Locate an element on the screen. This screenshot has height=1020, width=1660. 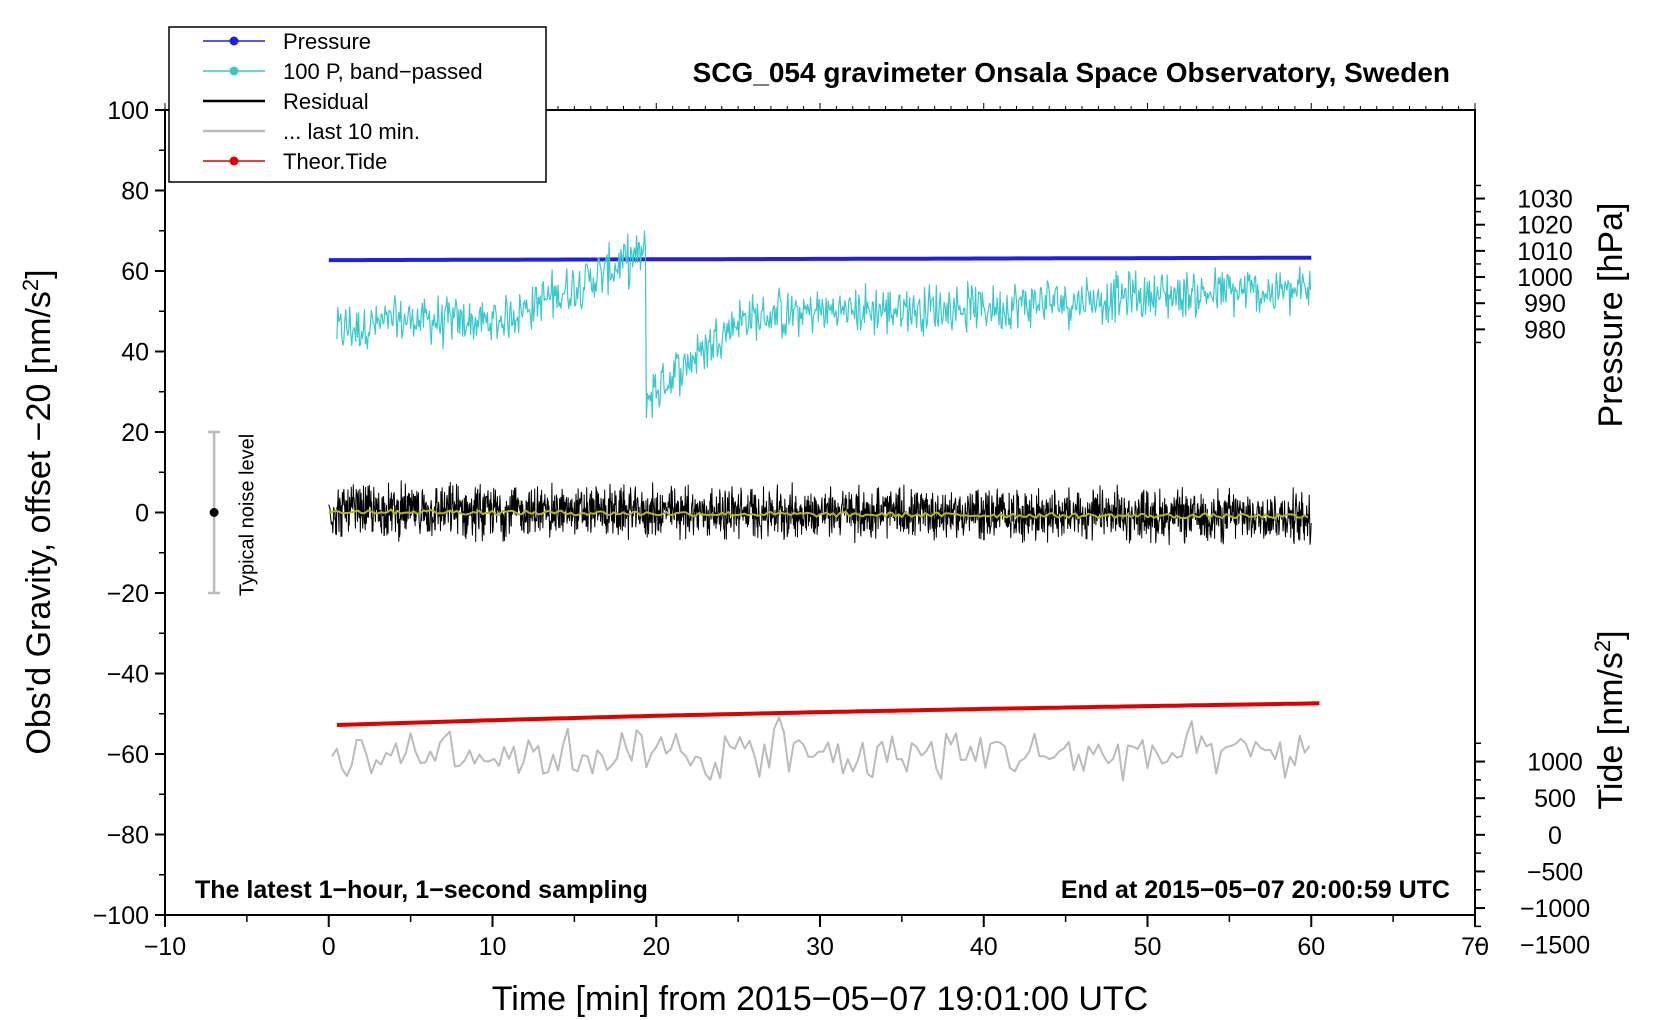
noise-level-bar is located at coordinates (214, 512).